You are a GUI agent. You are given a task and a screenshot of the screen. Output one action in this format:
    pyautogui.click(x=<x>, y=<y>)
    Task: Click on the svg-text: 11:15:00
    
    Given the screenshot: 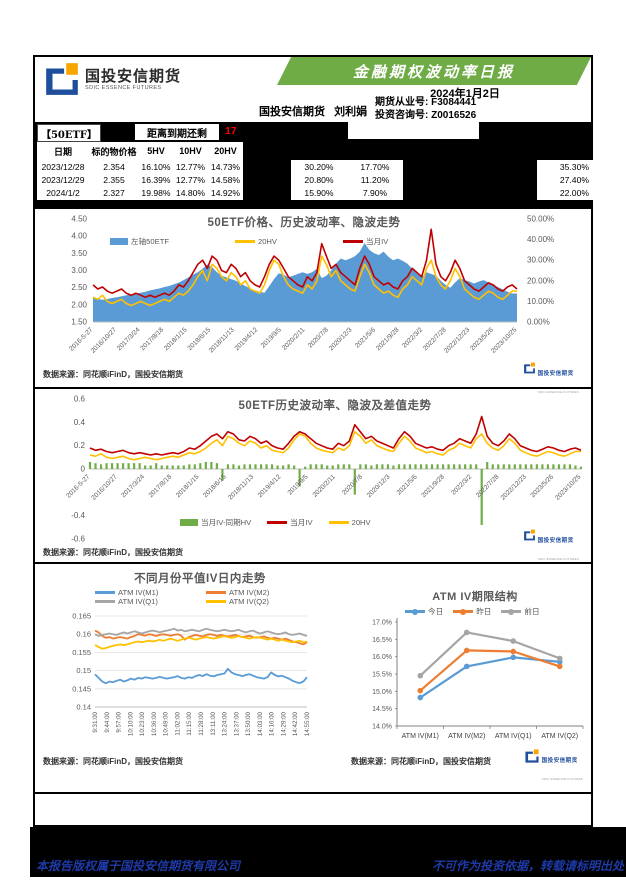 What is the action you would take?
    pyautogui.click(x=189, y=723)
    